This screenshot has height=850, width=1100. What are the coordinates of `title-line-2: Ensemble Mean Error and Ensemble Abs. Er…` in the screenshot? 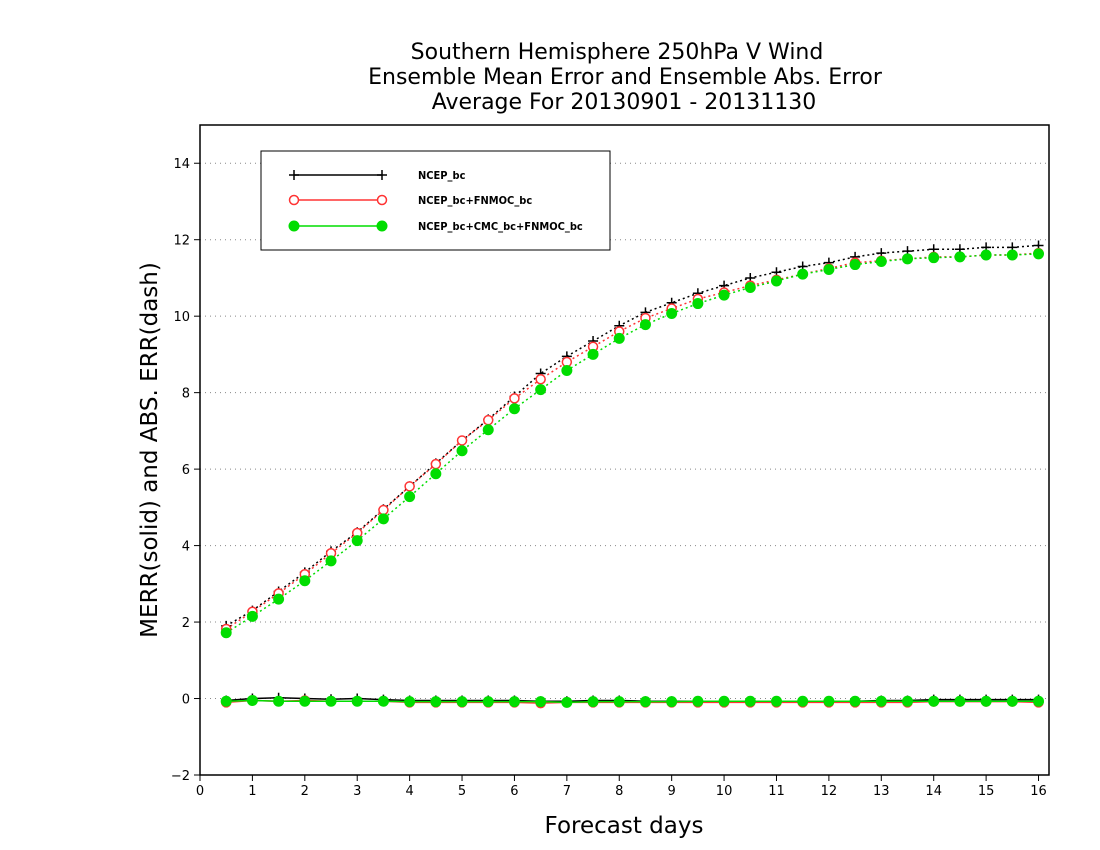 It's located at (625, 77).